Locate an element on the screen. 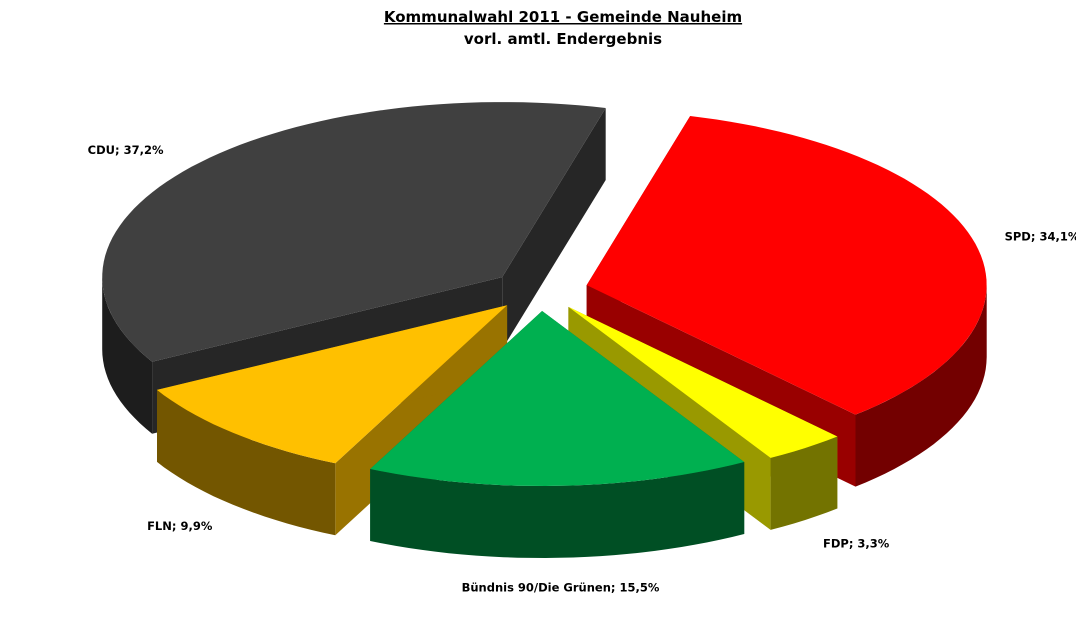 The width and height of the screenshot is (1076, 642). data-label: FLN; 9,9% is located at coordinates (180, 526).